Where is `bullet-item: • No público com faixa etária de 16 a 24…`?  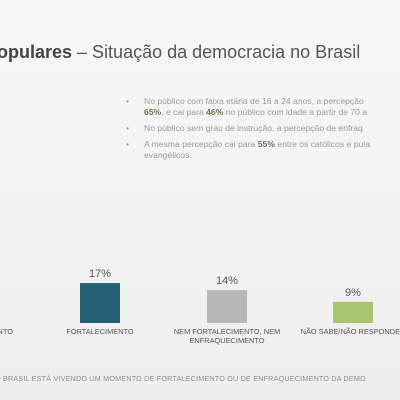
bullet-item: • No público com faixa etária de 16 a 24… is located at coordinates (263, 107).